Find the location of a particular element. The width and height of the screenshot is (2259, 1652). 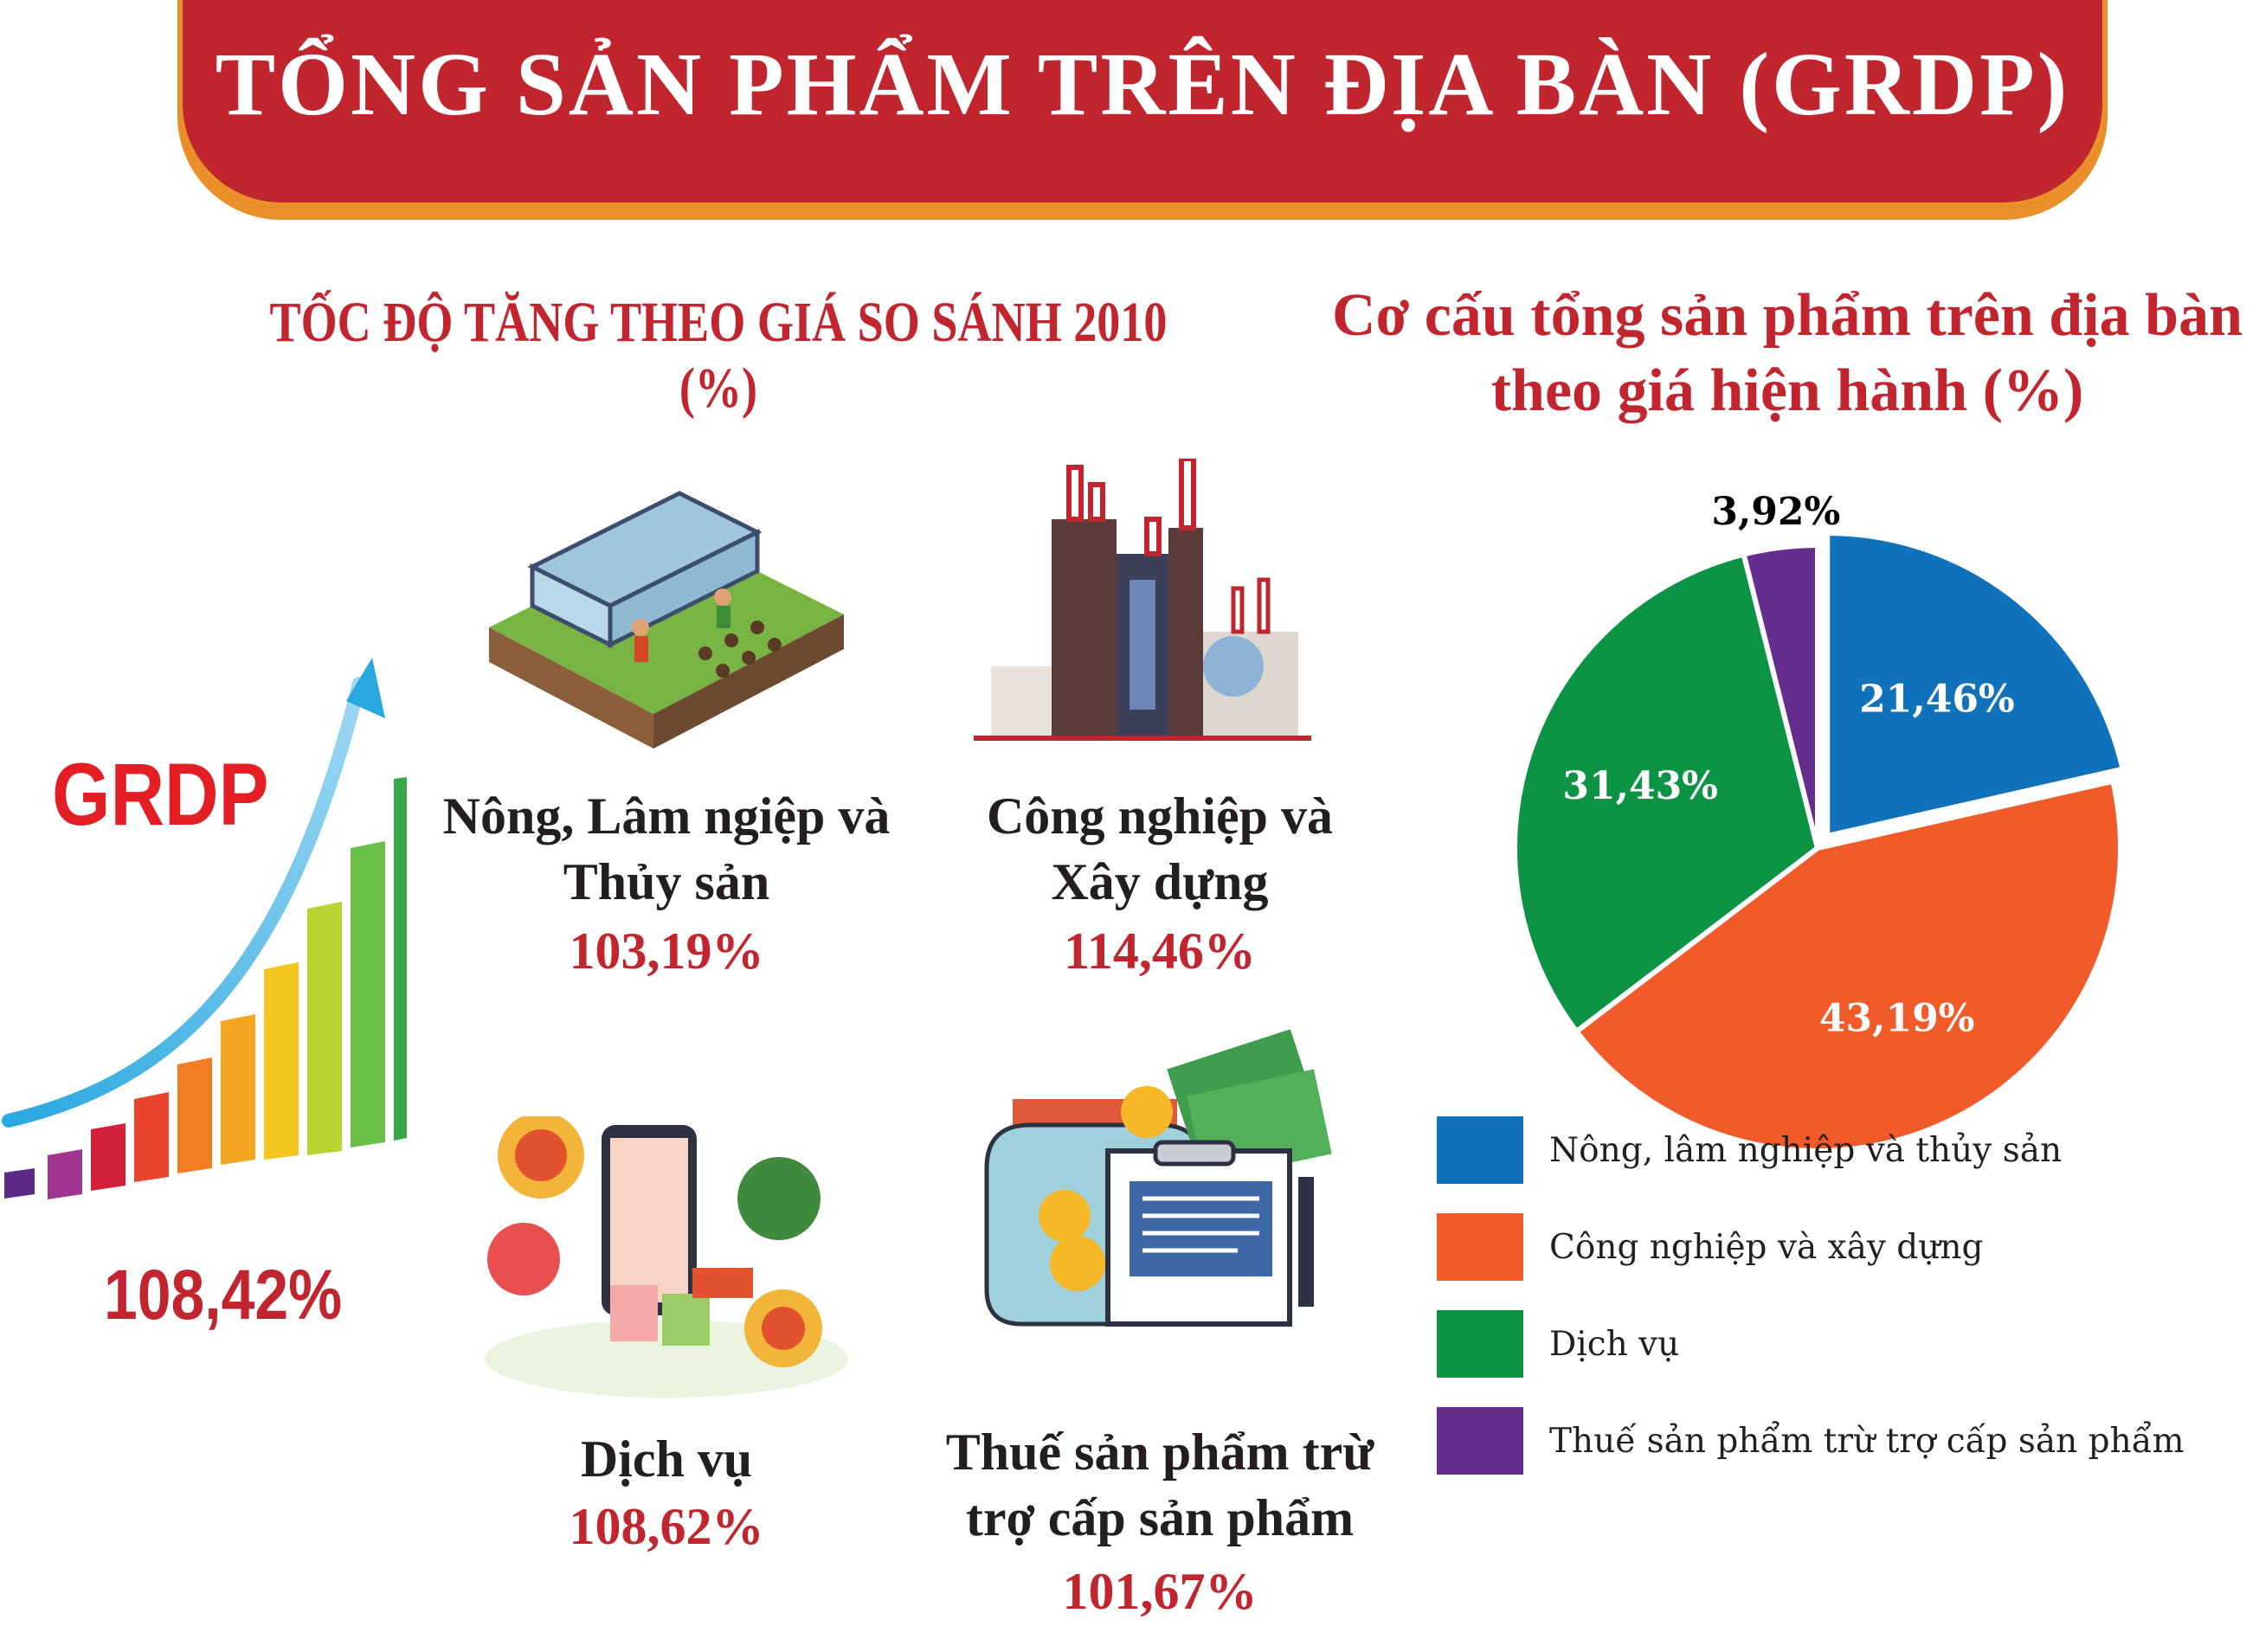

page-title: TỔNG SẢN PHẨM TRÊN ĐỊA BÀN (GRDP) is located at coordinates (1142, 84).